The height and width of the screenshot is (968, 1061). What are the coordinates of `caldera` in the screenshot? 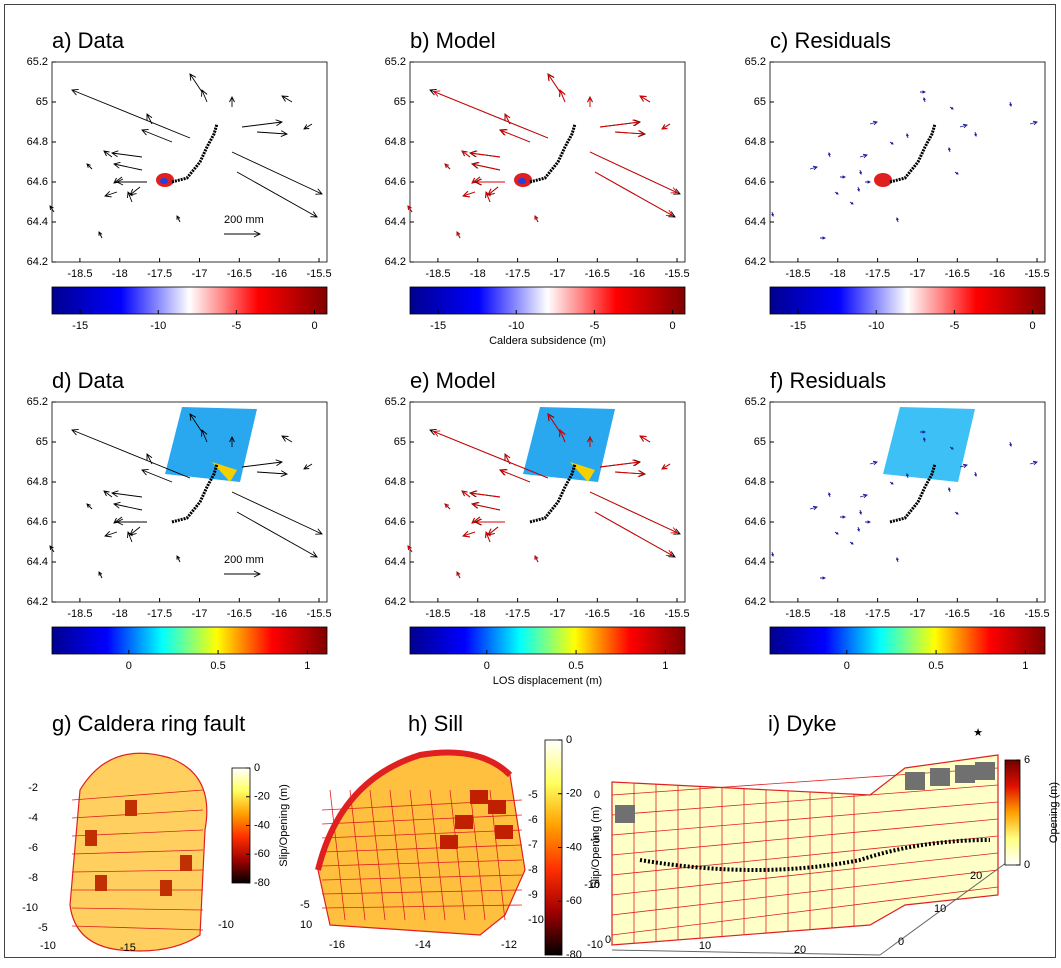 It's located at (883, 180).